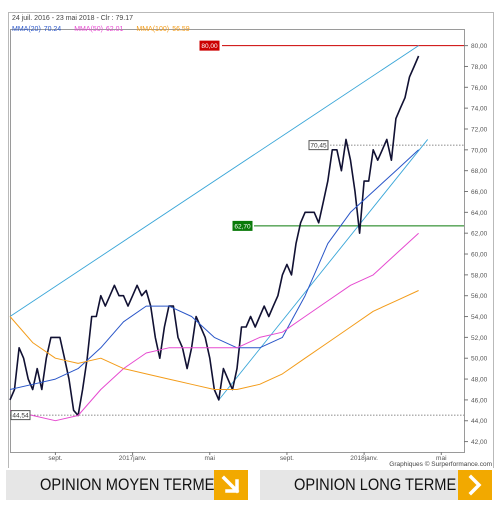 Image resolution: width=500 pixels, height=520 pixels. What do you see at coordinates (479, 46) in the screenshot?
I see `y-tick-label: 80,00` at bounding box center [479, 46].